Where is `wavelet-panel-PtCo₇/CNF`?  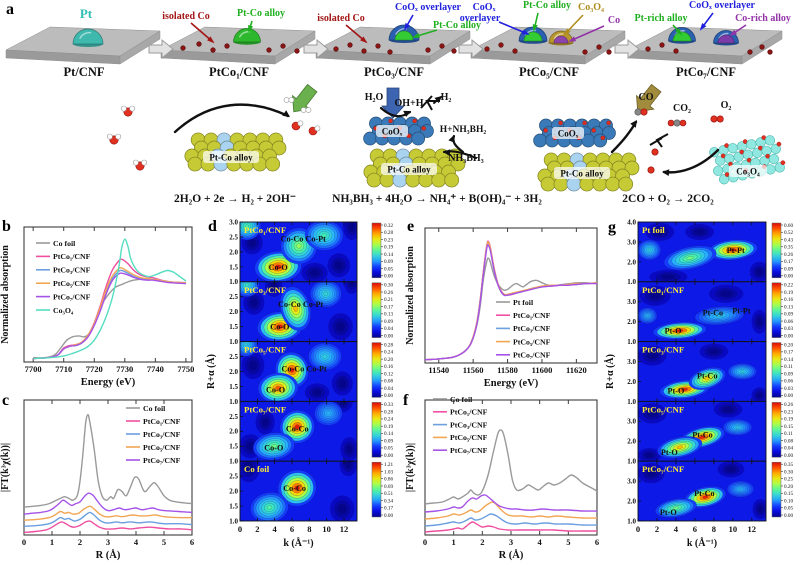
wavelet-panel-PtCo₇/CNF is located at coordinates (702, 491).